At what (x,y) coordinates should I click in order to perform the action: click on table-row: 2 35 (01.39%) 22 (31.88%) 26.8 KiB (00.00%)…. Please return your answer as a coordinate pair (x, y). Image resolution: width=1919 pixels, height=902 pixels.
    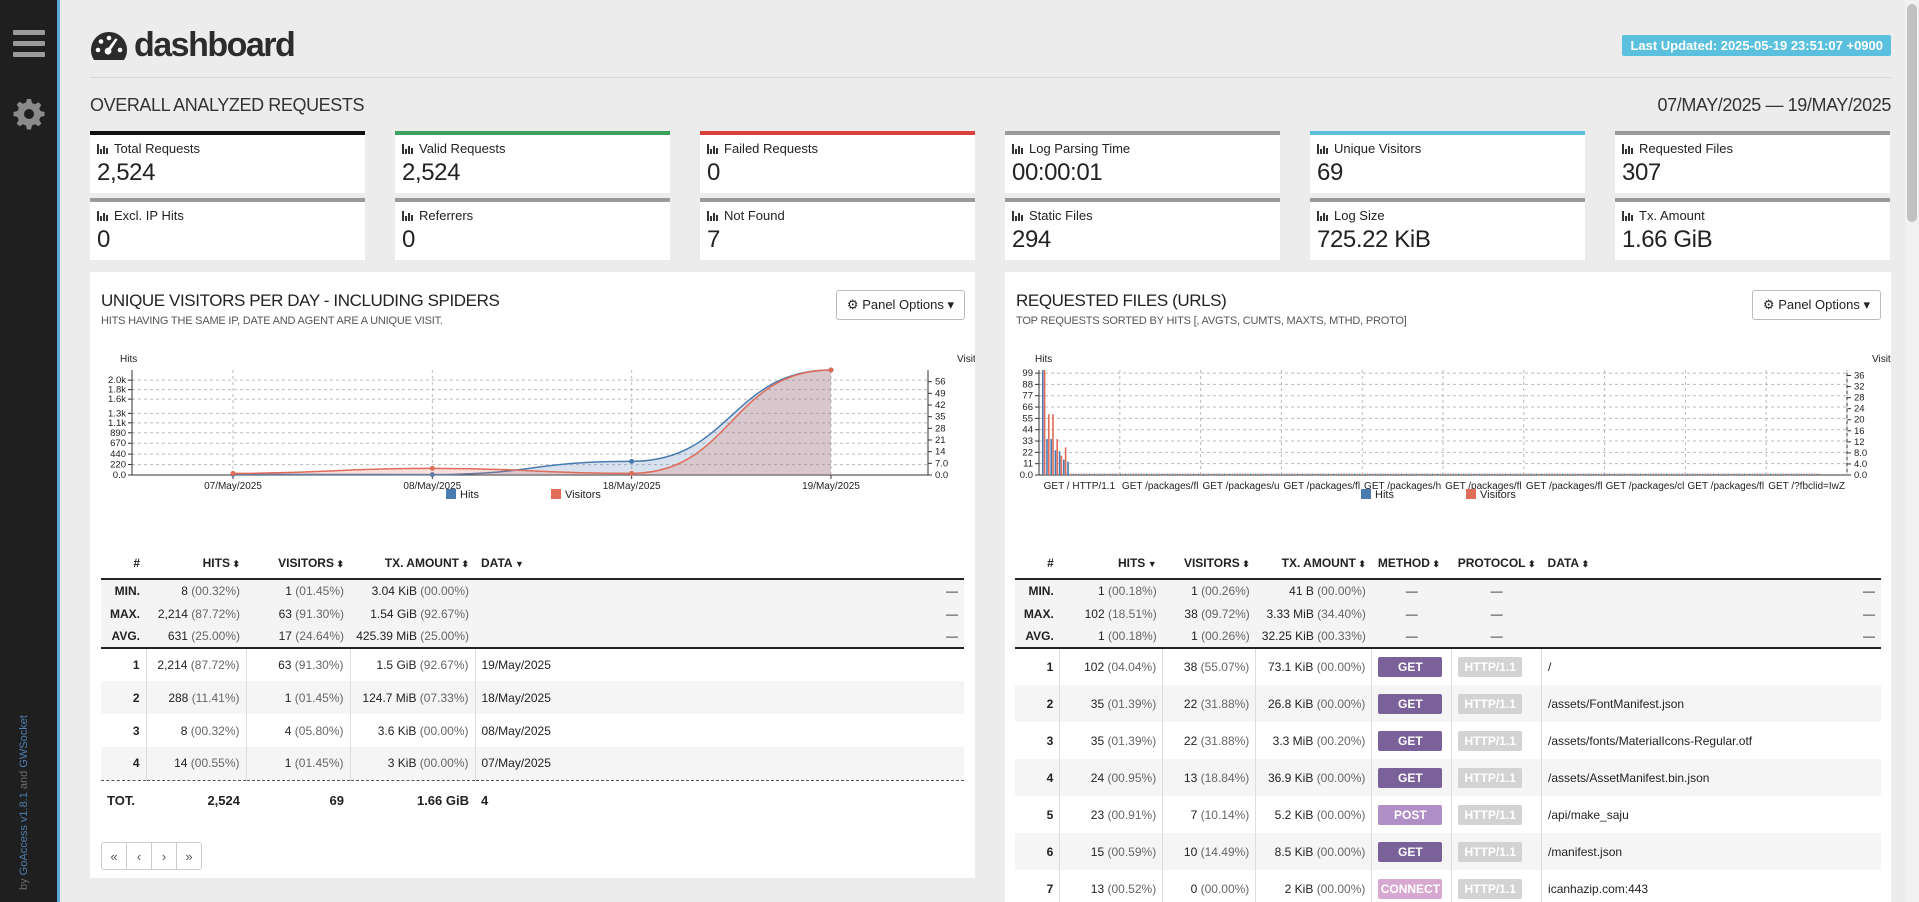
    Looking at the image, I should click on (1448, 703).